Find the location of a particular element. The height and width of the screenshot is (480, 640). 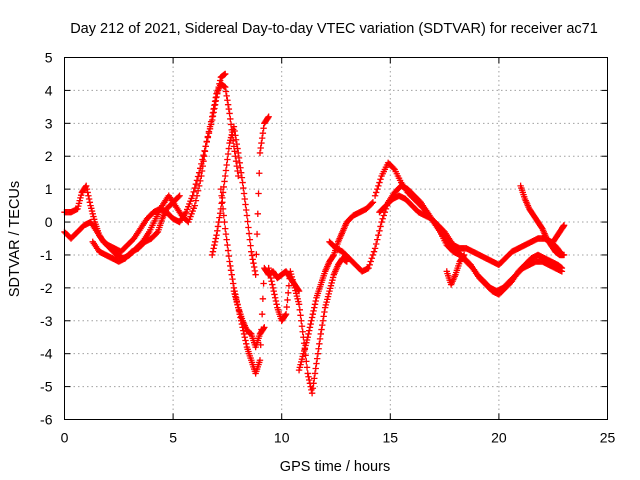

x-tick-label: 25 is located at coordinates (608, 438).